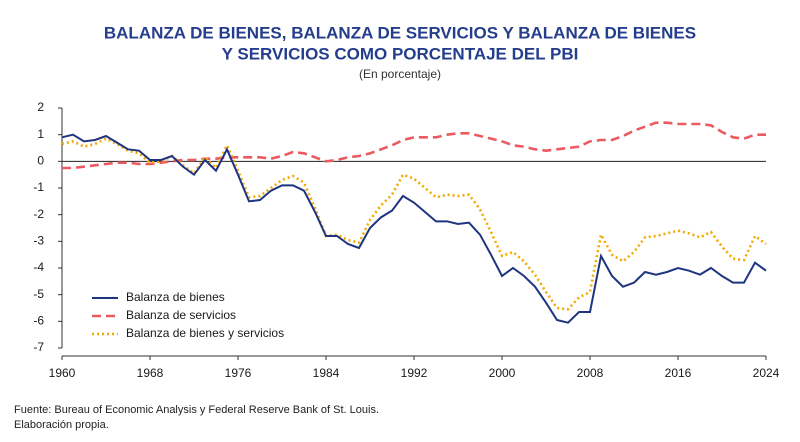  What do you see at coordinates (62, 373) in the screenshot?
I see `x-tick-label: 1960` at bounding box center [62, 373].